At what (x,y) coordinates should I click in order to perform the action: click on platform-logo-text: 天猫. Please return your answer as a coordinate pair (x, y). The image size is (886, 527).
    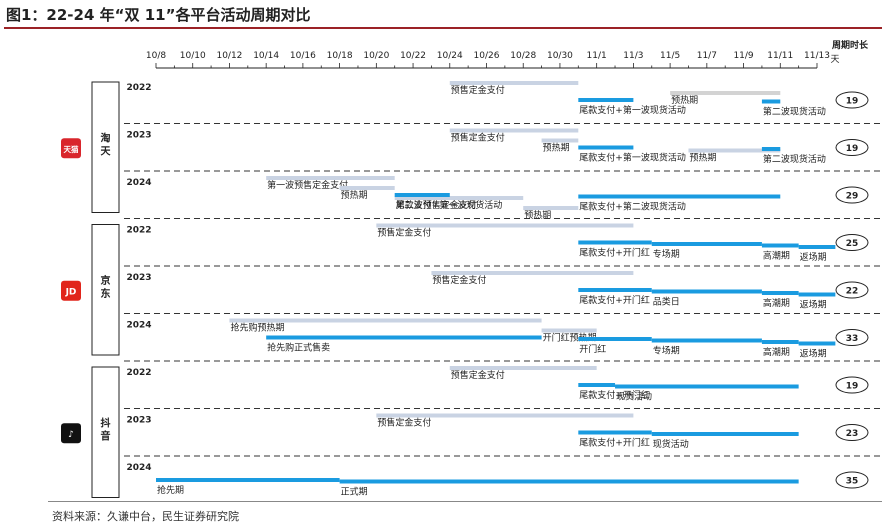
    Looking at the image, I should click on (71, 149).